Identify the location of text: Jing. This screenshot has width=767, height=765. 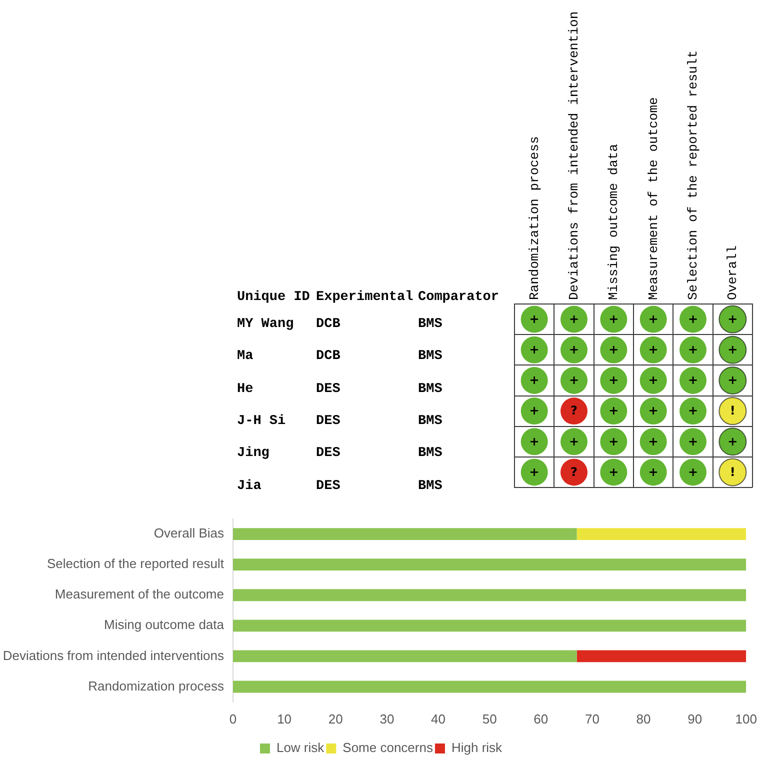
(253, 454).